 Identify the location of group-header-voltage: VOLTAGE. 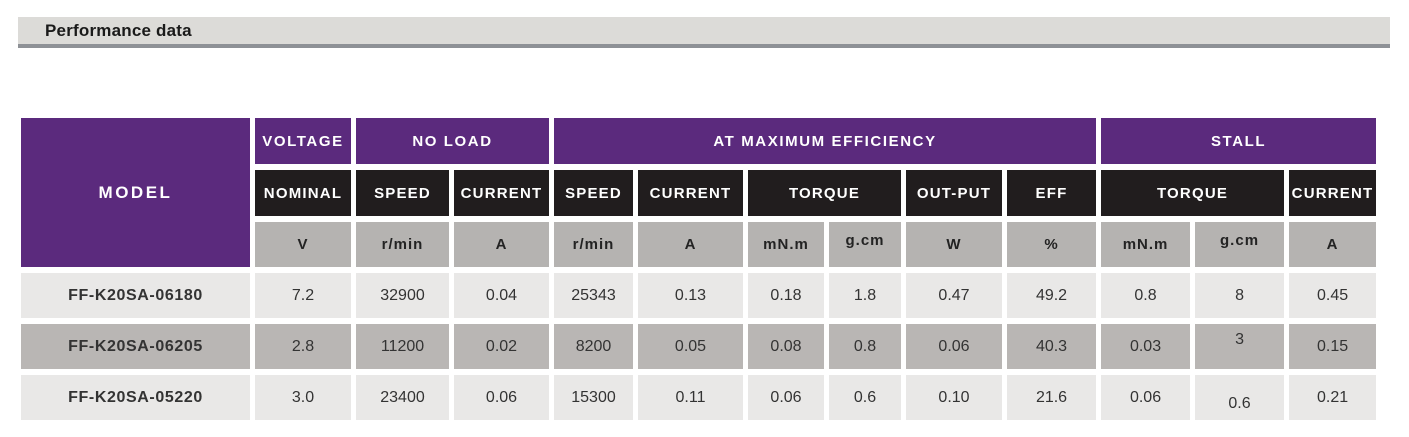
(303, 141).